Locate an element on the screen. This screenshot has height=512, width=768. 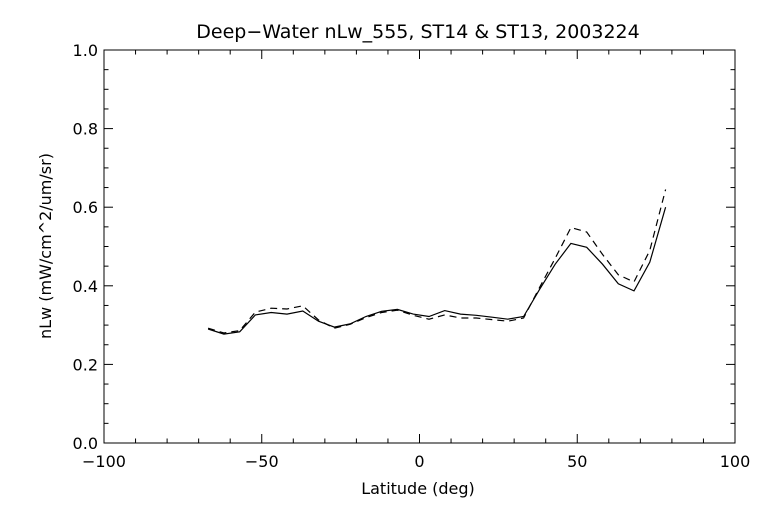
y-tick-labels: 0.0 0.2 0.4 0.6 0.8 1.0 is located at coordinates (85, 247).